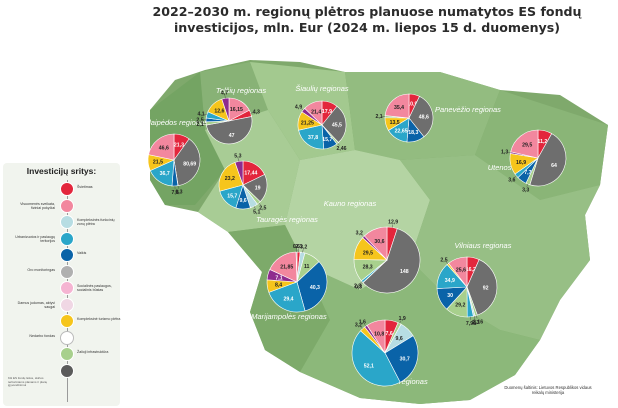  Describe the element at coordinates (67, 222) in the screenshot. I see `zone-icon` at that location.